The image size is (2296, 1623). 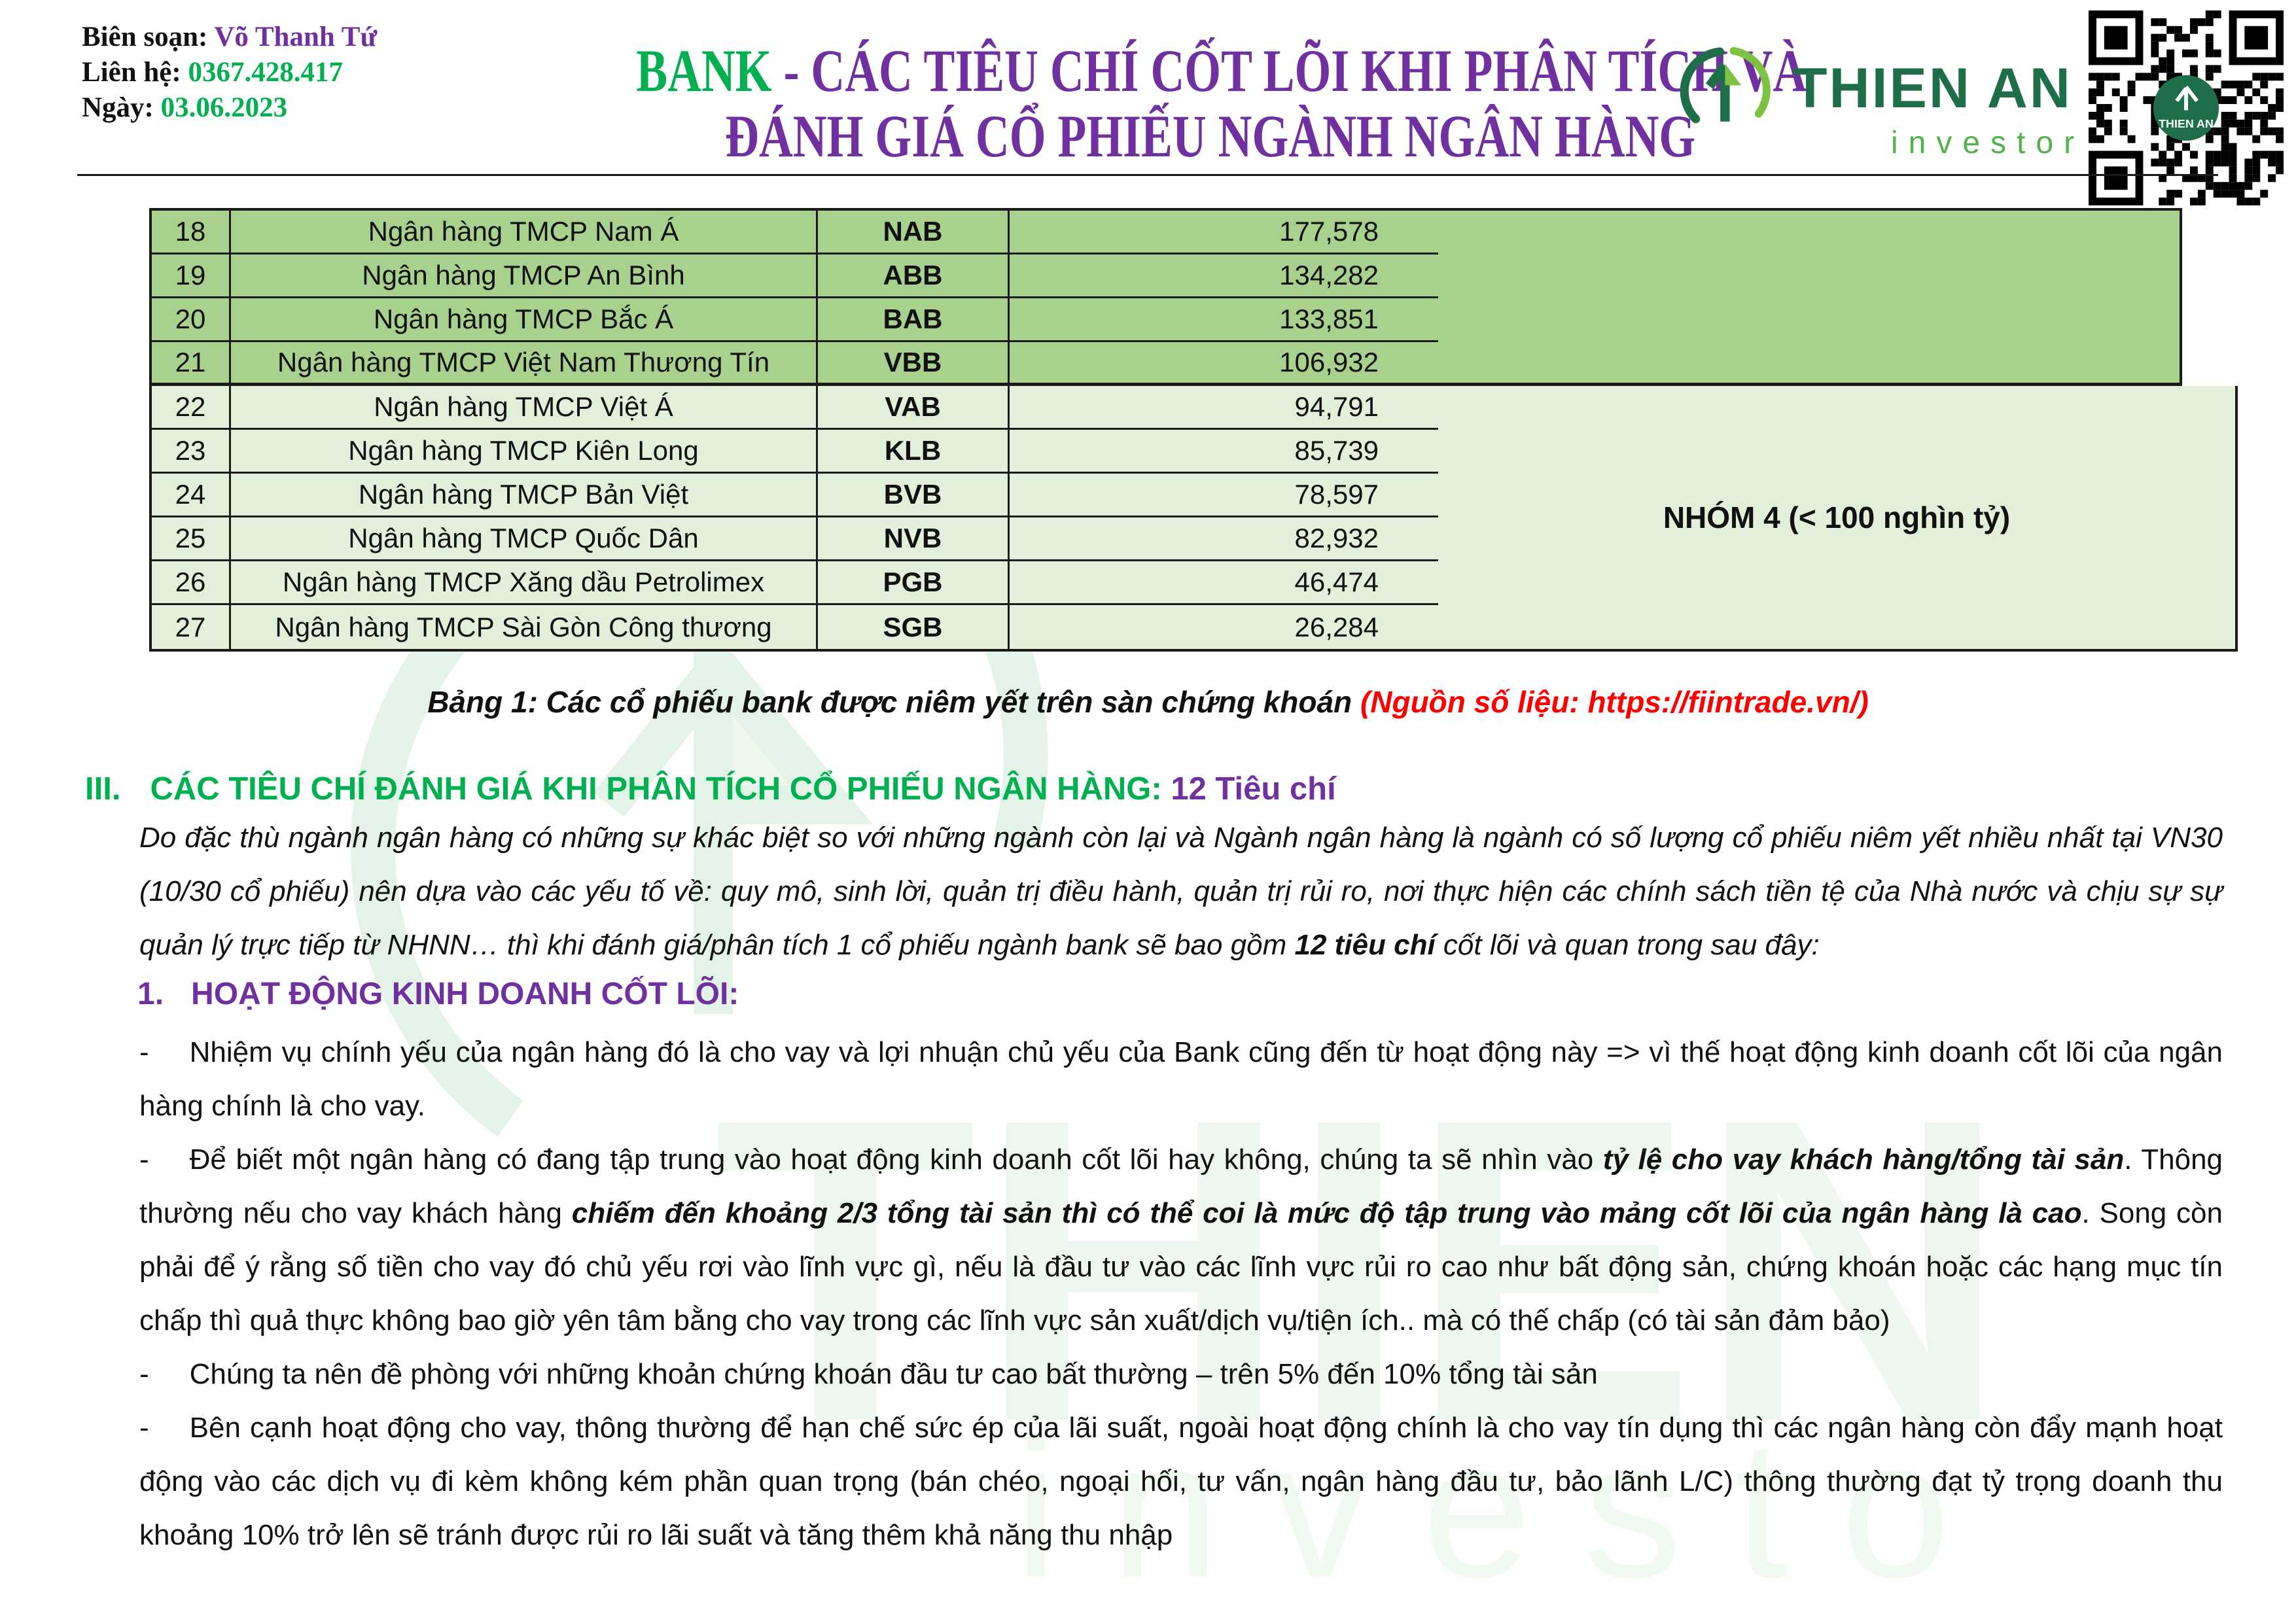 I want to click on ticker-cell: NVB, so click(x=912, y=538).